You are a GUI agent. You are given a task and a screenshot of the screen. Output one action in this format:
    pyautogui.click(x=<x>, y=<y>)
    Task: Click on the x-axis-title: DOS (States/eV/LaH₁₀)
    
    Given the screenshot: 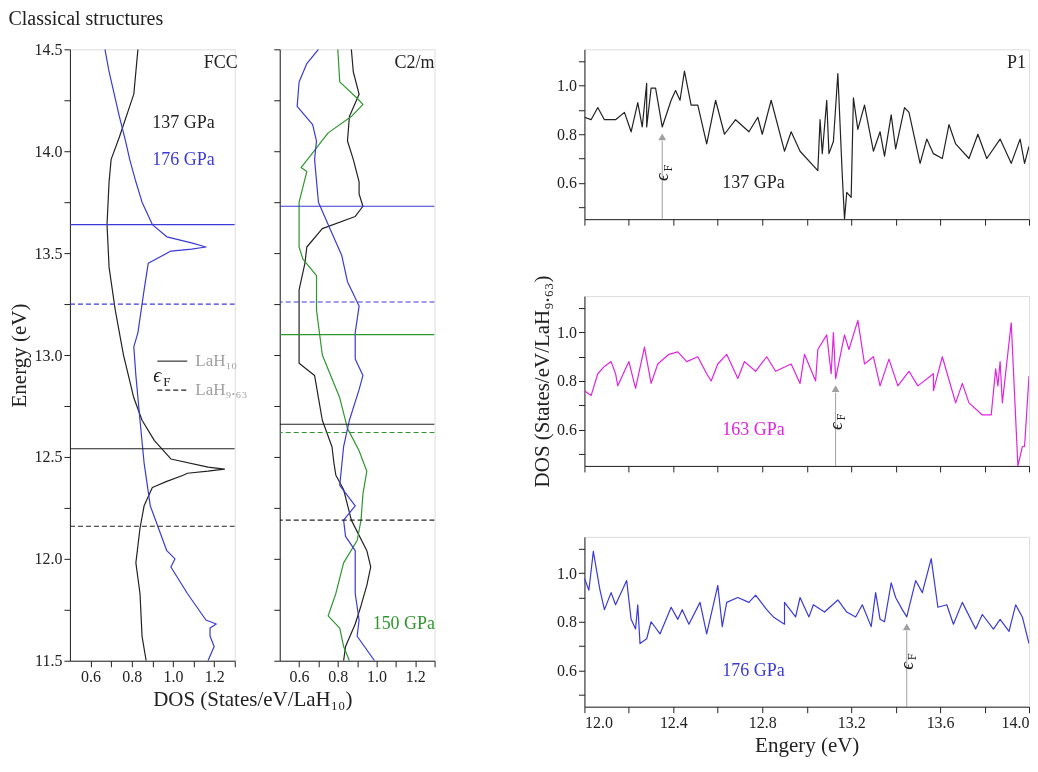 What is the action you would take?
    pyautogui.click(x=253, y=699)
    